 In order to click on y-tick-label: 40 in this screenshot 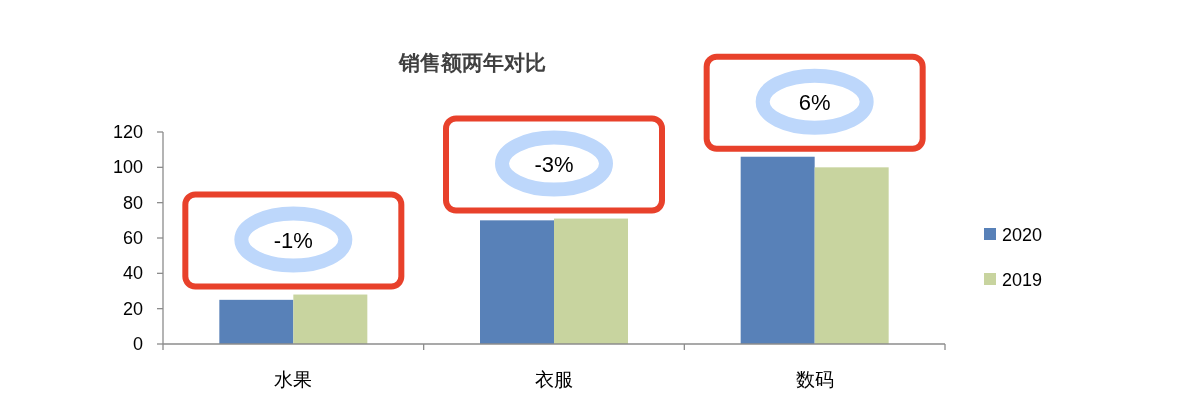, I will do `click(132, 273)`.